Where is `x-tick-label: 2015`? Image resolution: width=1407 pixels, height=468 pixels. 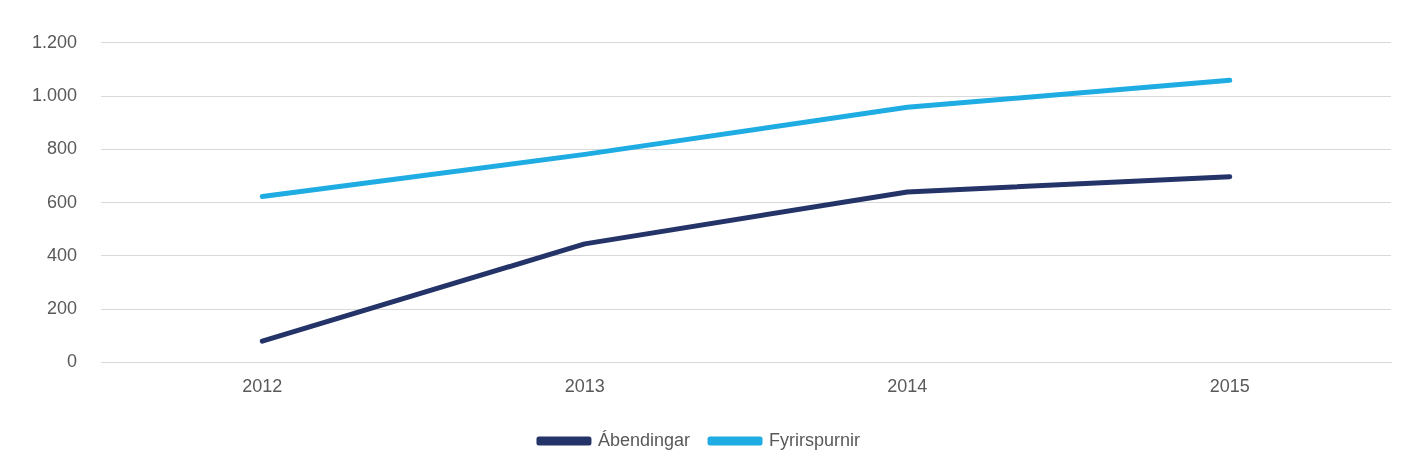 x-tick-label: 2015 is located at coordinates (1229, 386).